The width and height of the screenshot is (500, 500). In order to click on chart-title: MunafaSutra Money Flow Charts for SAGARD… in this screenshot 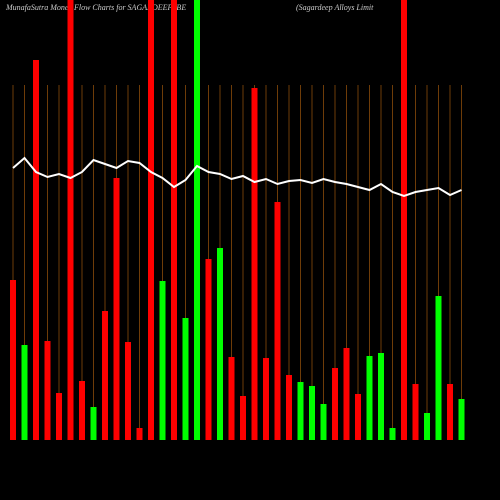, I will do `click(95, 7)`.